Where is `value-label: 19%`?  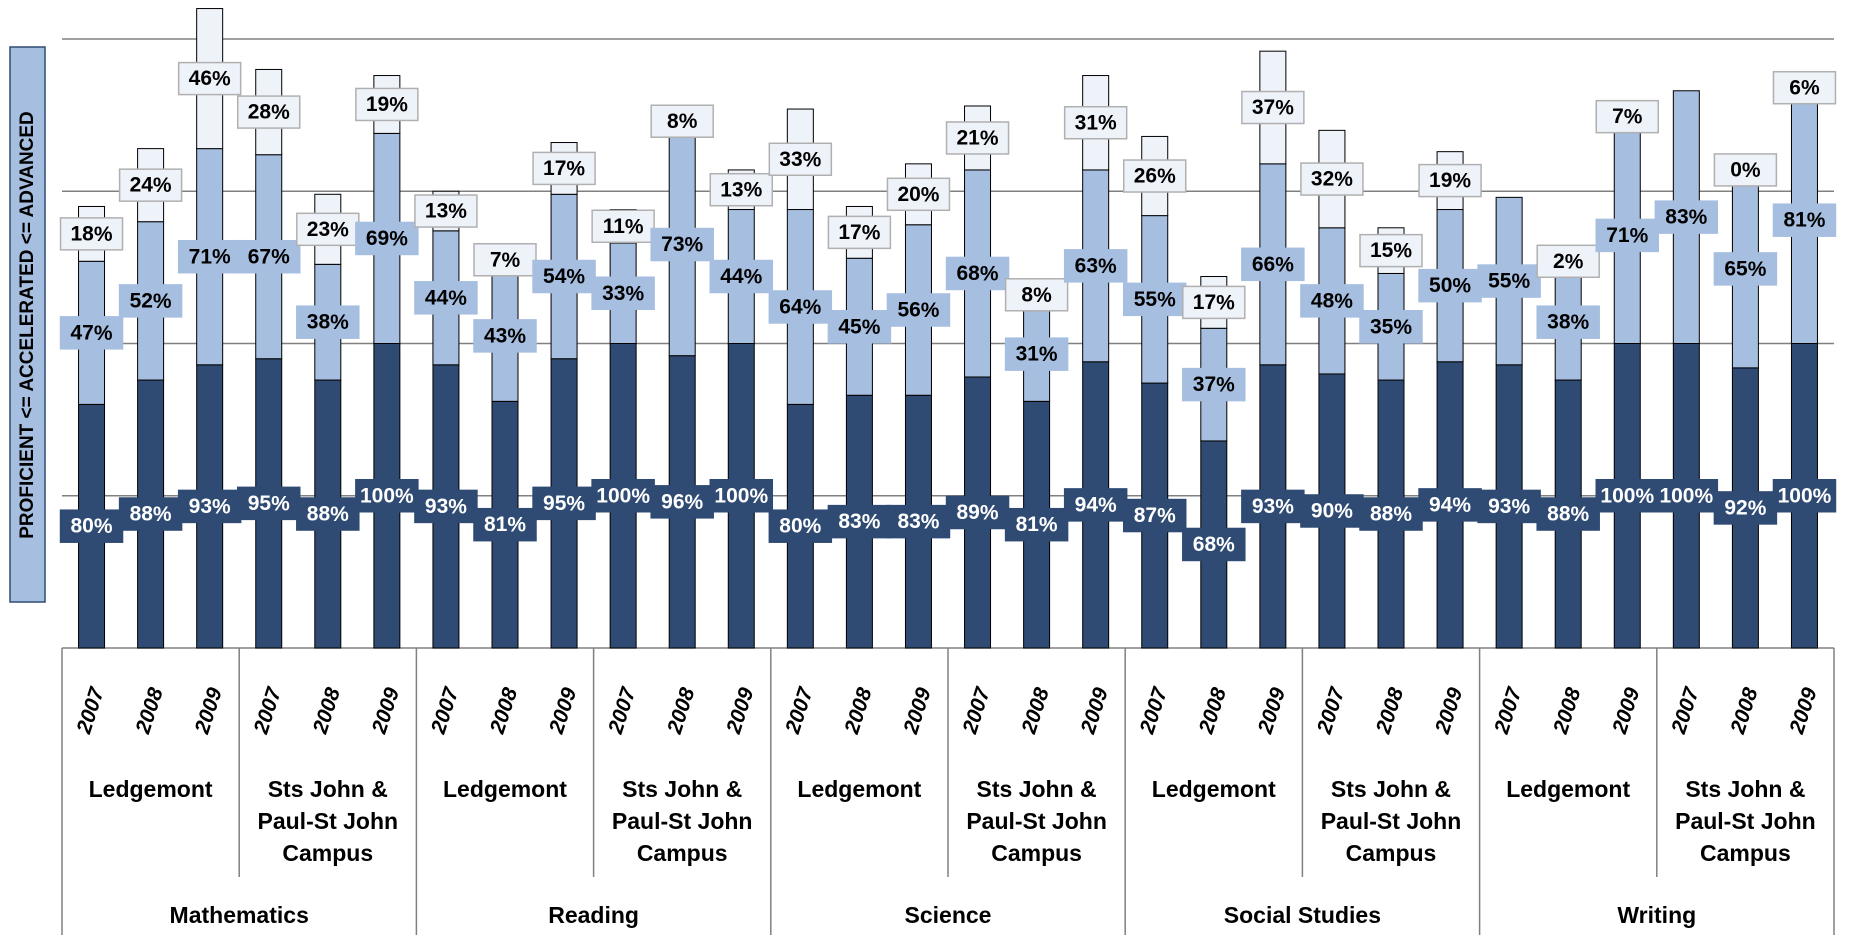 value-label: 19% is located at coordinates (1450, 180).